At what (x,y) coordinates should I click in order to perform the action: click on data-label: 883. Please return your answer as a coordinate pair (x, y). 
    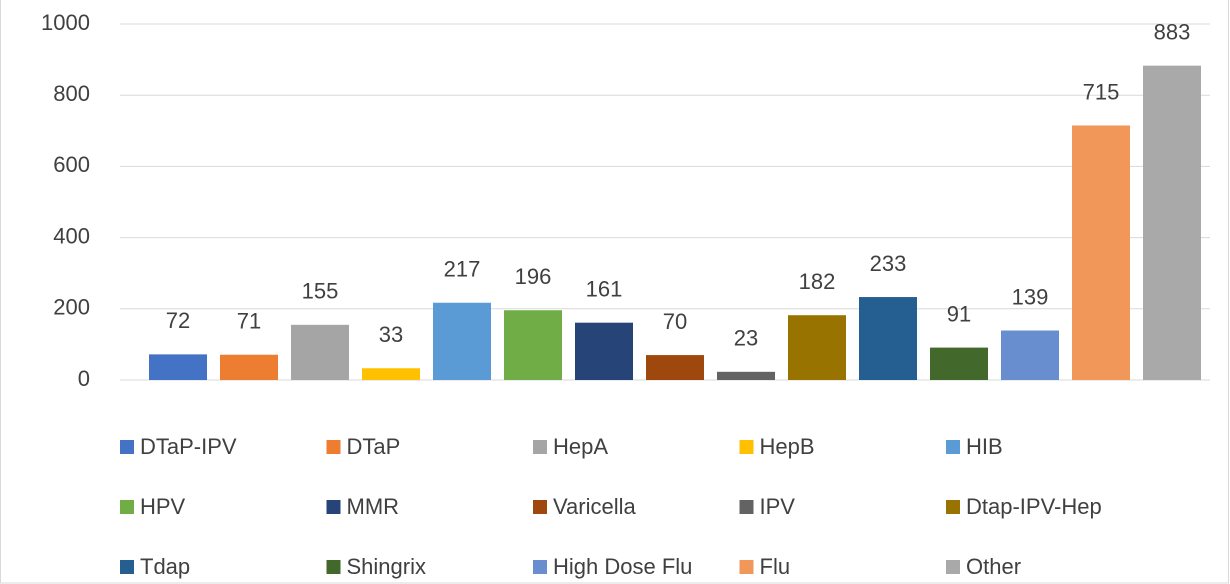
    Looking at the image, I should click on (1172, 31).